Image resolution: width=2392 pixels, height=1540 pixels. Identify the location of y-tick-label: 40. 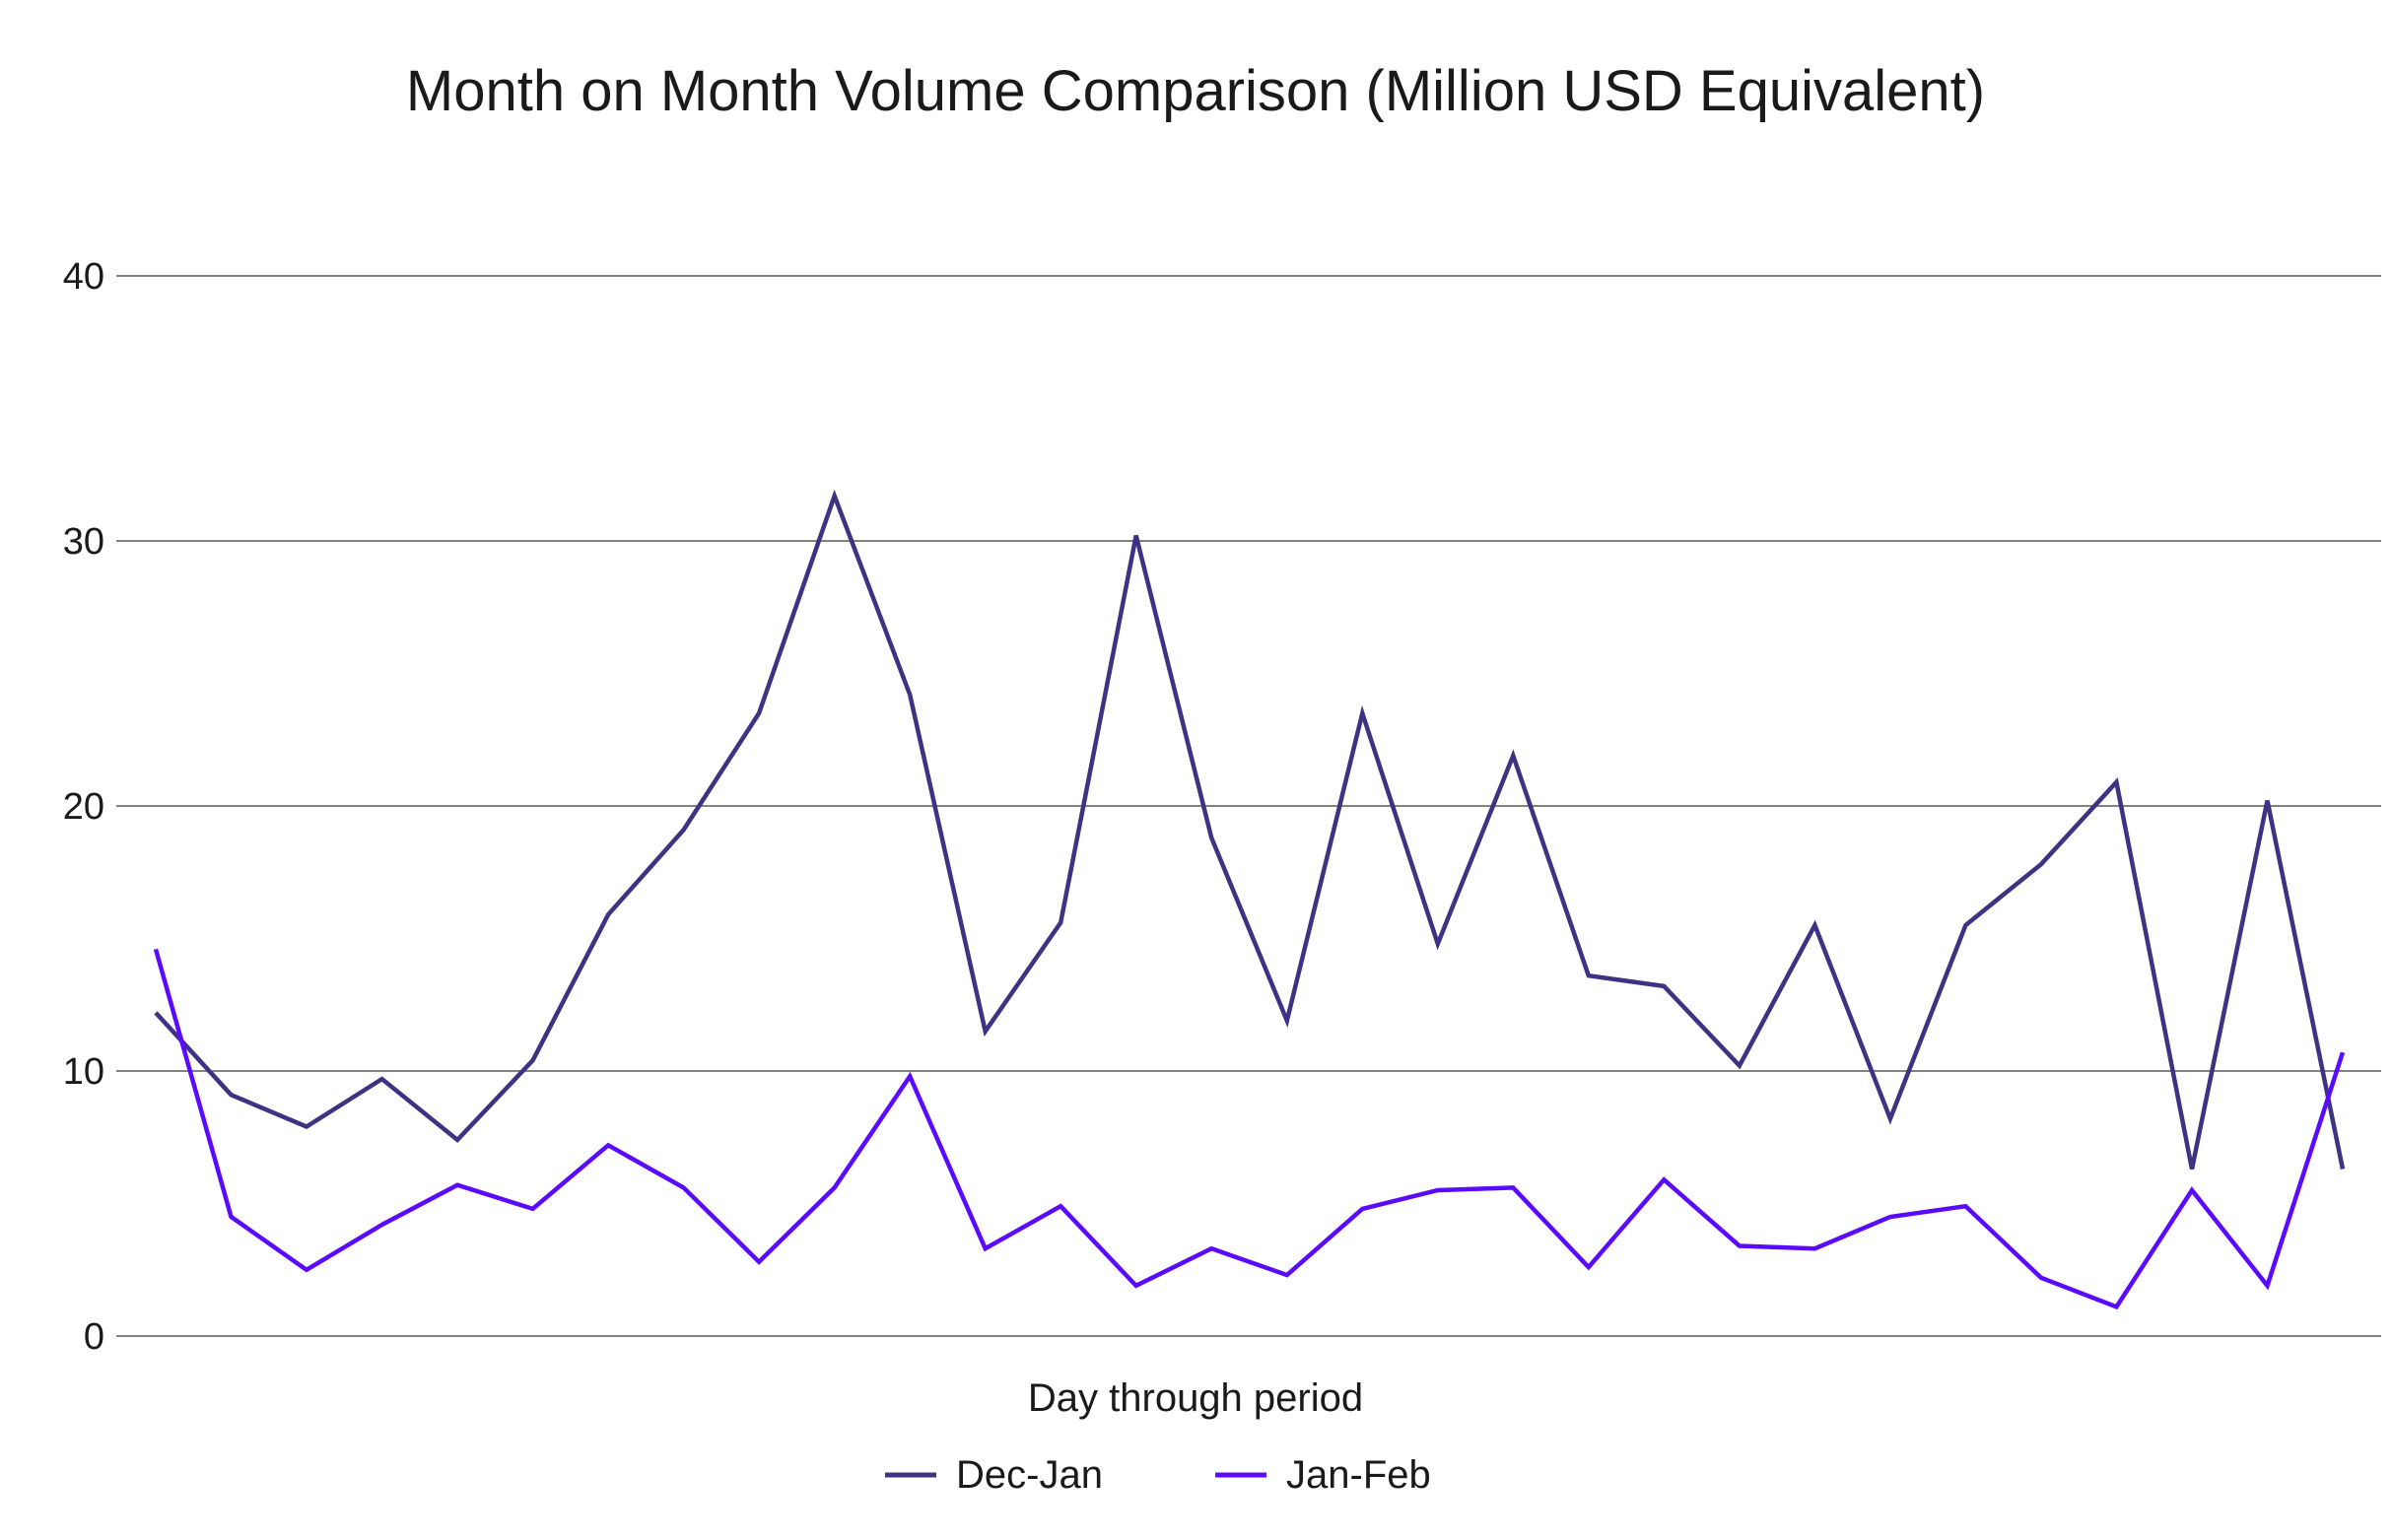
(83, 277).